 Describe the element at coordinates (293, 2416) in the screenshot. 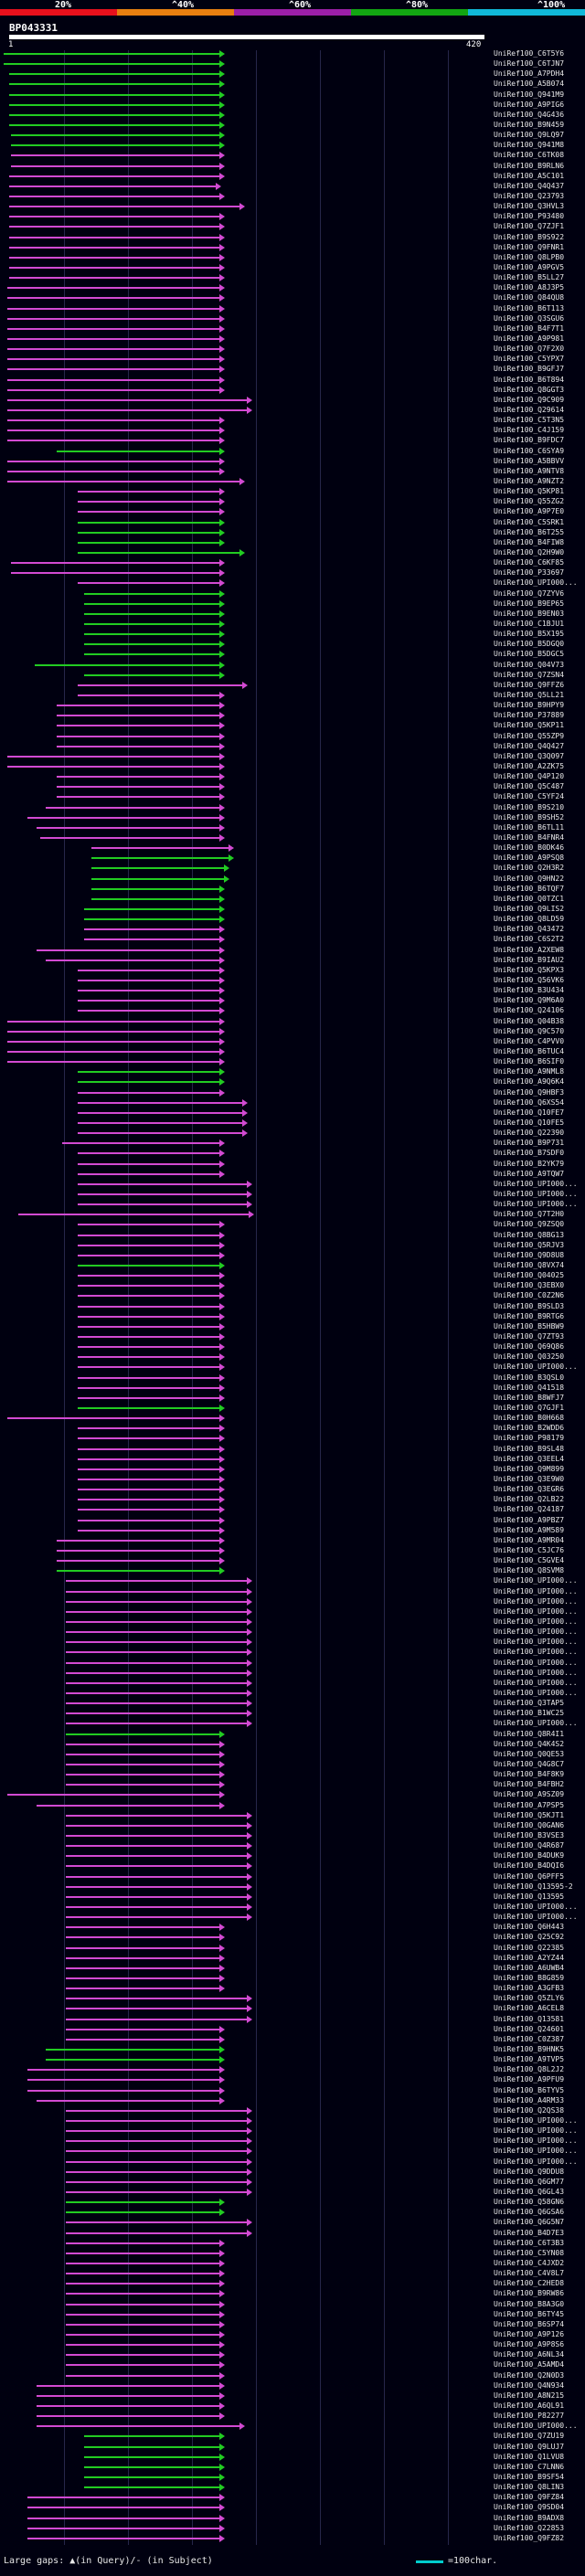

I see `hit-row: UniRef100_P82277` at that location.